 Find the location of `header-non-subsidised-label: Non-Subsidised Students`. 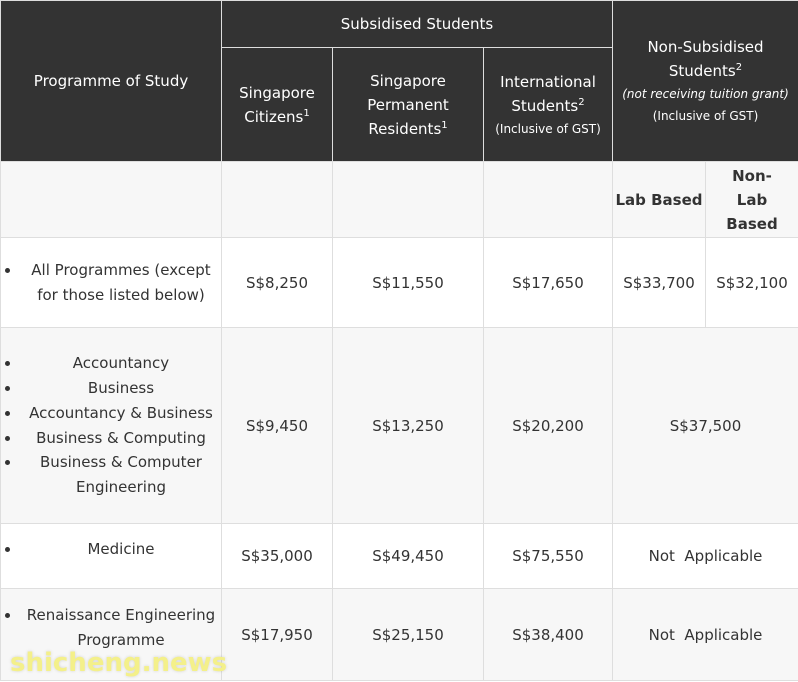

header-non-subsidised-label: Non-Subsidised Students is located at coordinates (705, 59).